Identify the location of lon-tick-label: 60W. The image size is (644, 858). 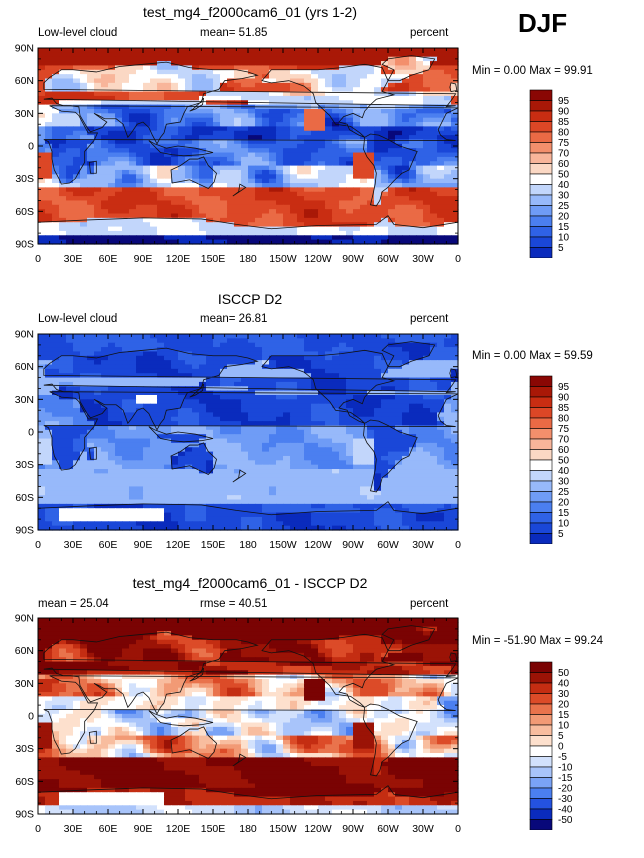
(388, 545).